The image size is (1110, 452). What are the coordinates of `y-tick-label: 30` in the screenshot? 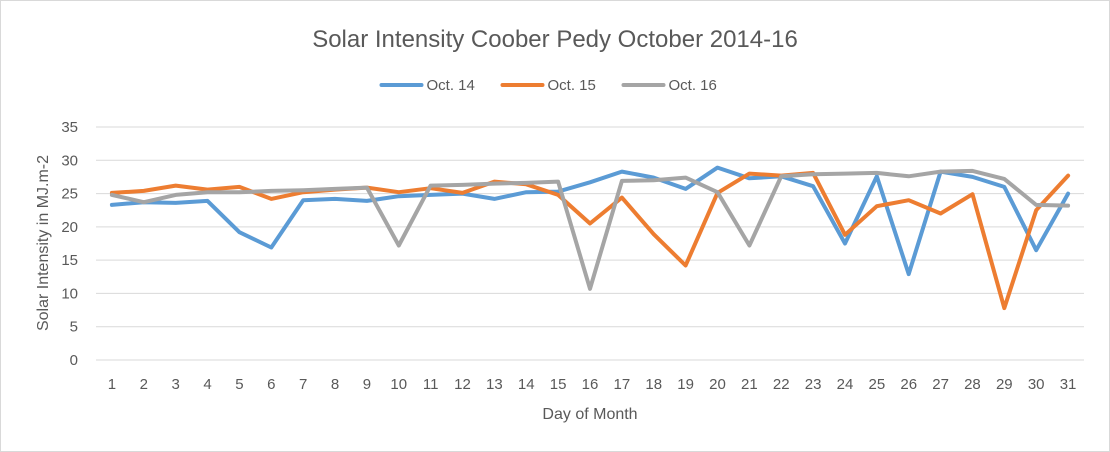 It's located at (69, 160).